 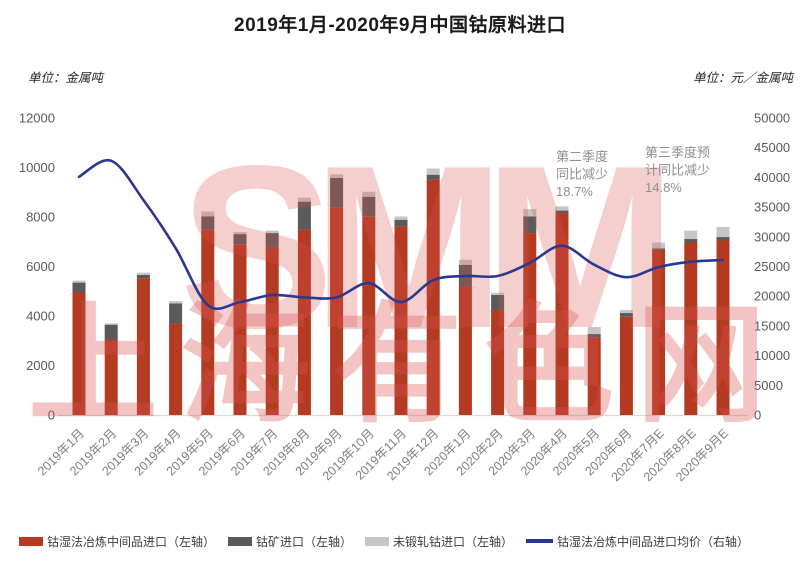 I want to click on legend-label: 未锻轧钴进口（左轴）, so click(x=453, y=541).